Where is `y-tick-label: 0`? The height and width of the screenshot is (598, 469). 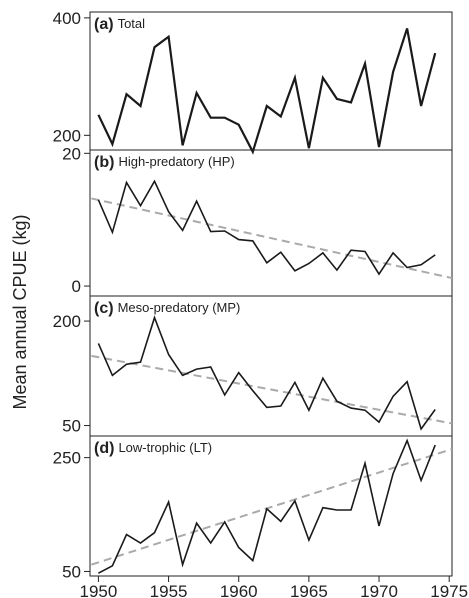 y-tick-label: 0 is located at coordinates (76, 286).